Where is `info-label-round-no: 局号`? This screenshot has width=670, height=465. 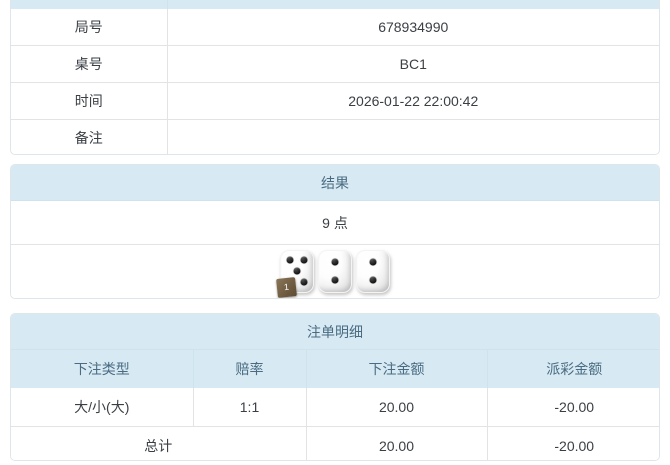
info-label-round-no: 局号 is located at coordinates (89, 27).